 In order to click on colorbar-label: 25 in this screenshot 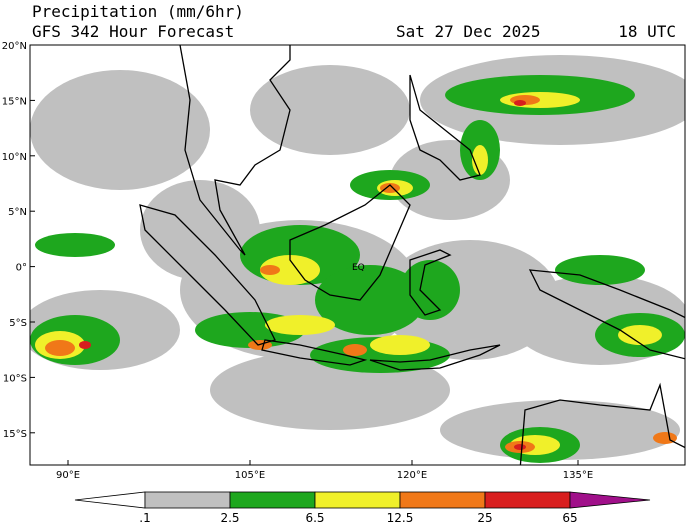, I will do `click(484, 518)`.